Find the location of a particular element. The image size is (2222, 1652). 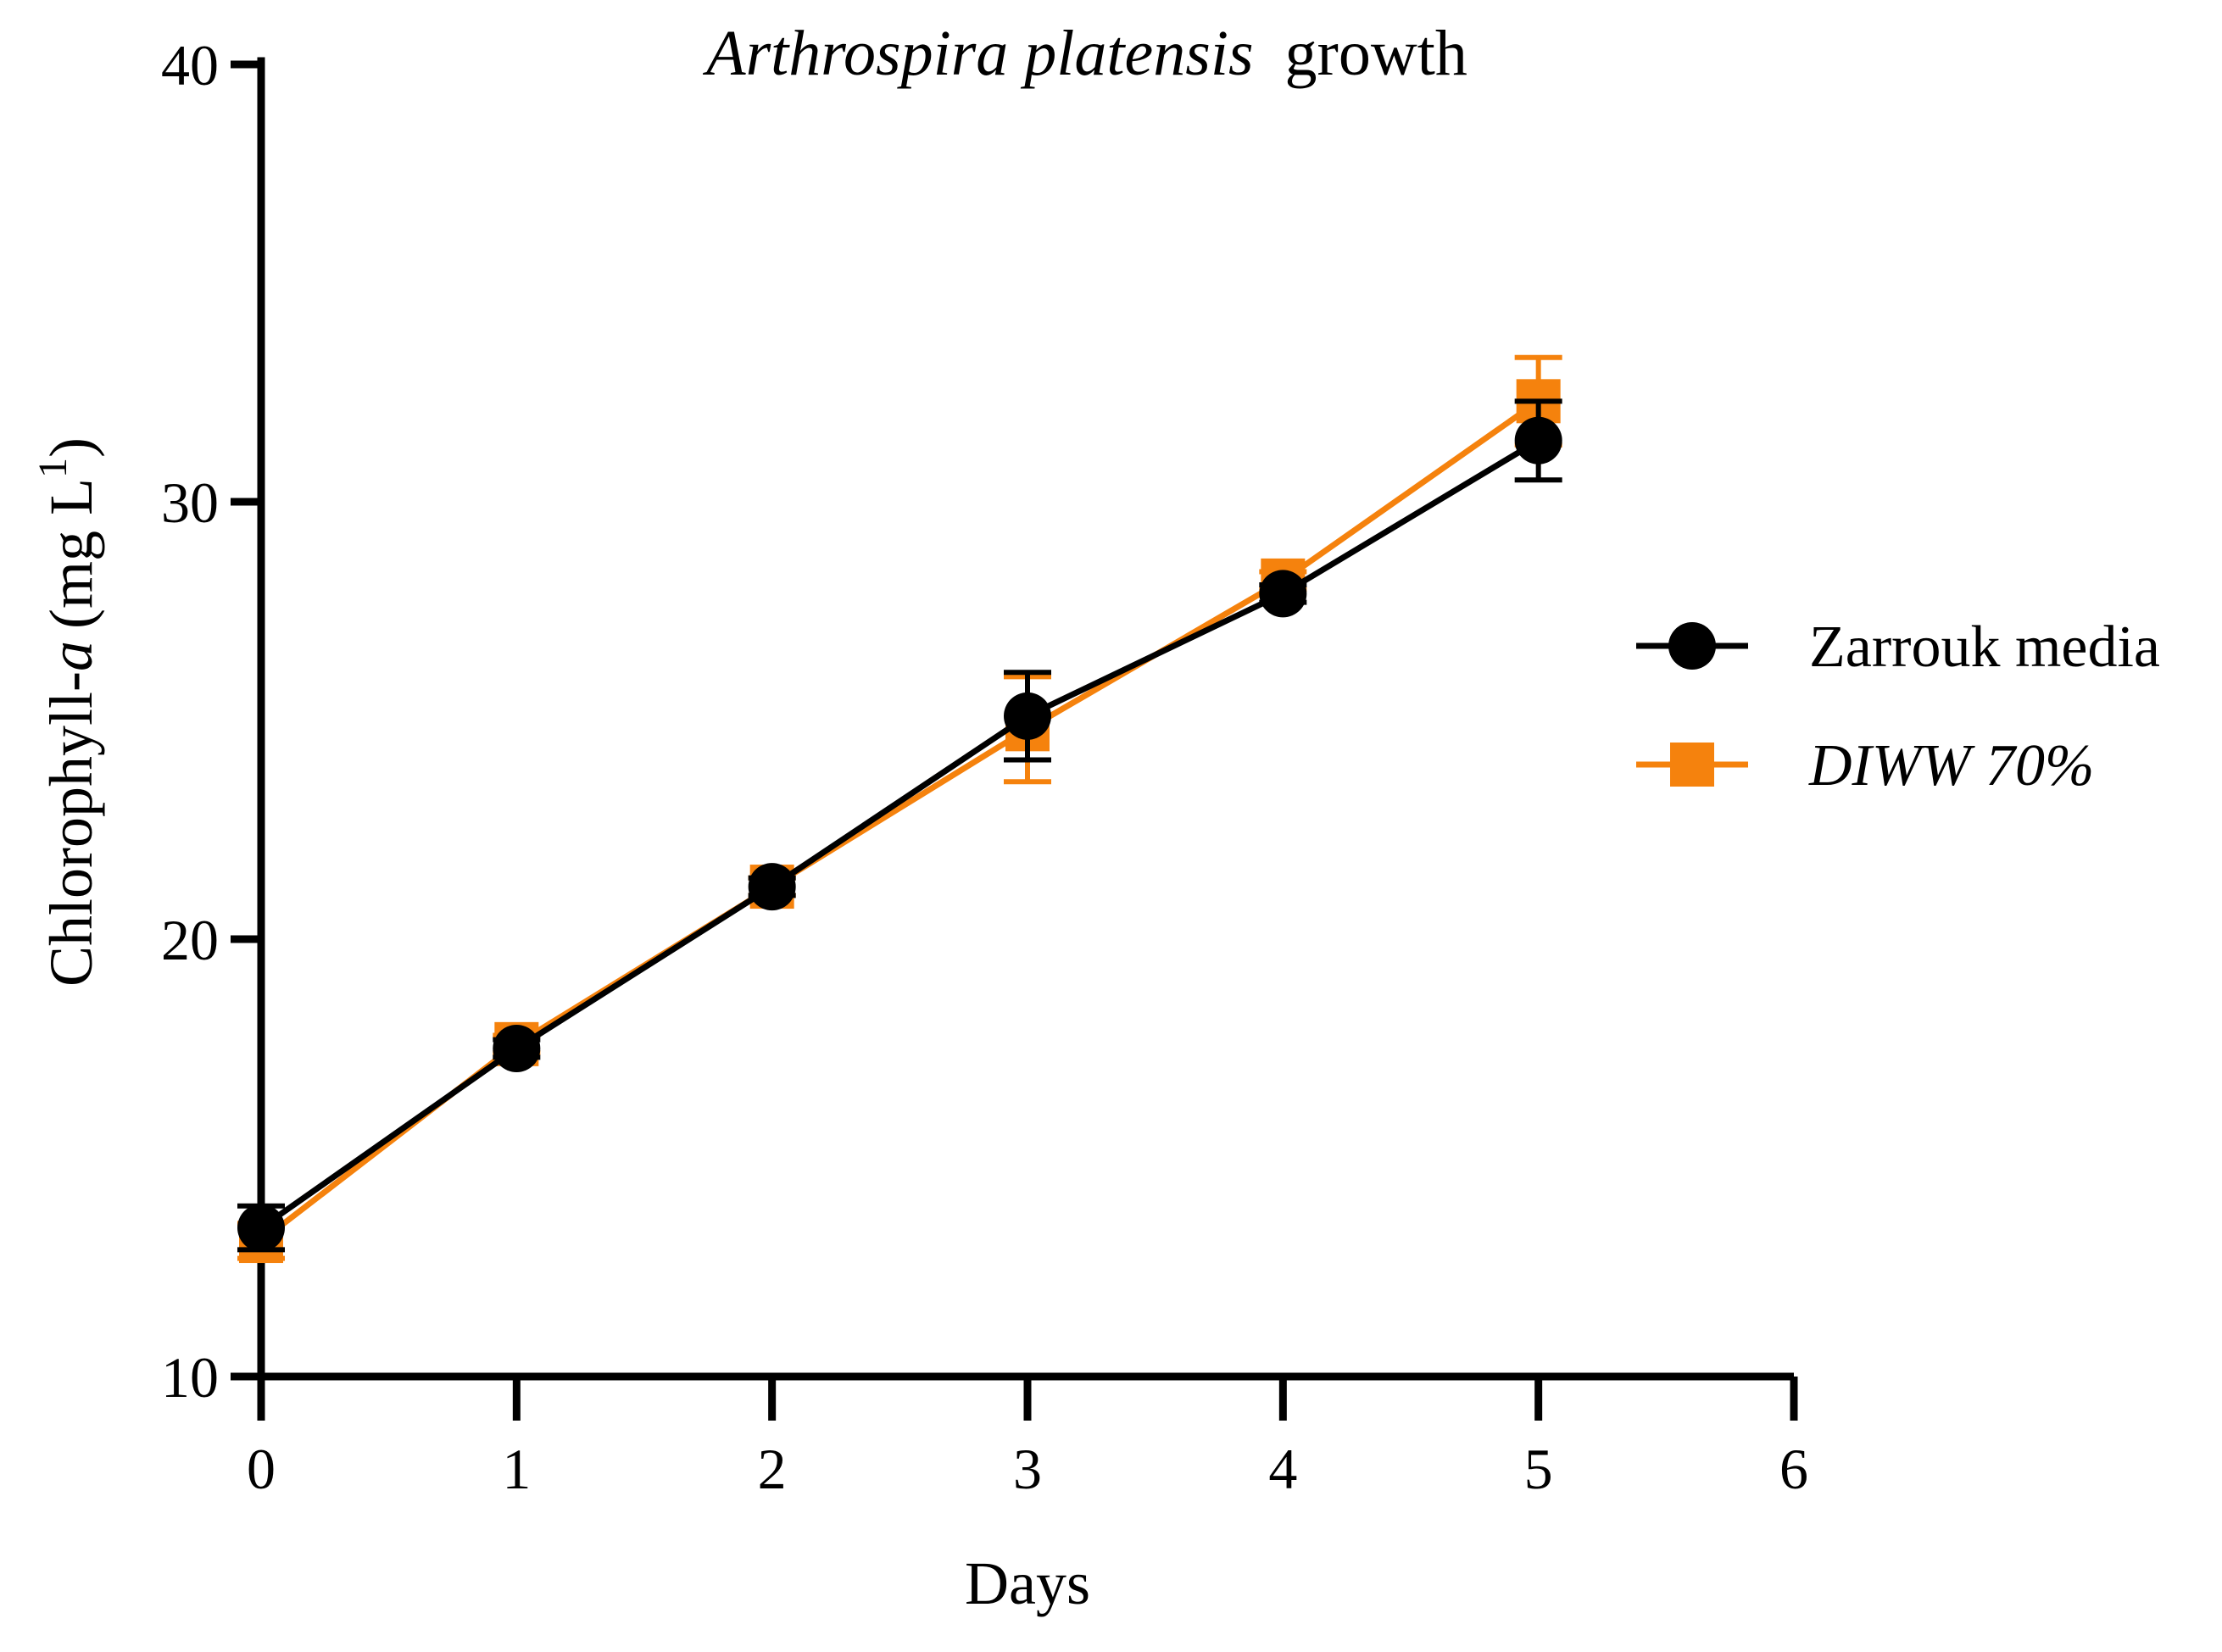

x-axis-title: Days is located at coordinates (1027, 1583).